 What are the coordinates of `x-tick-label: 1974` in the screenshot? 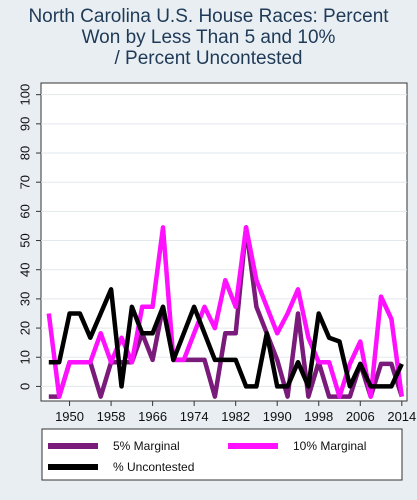 It's located at (194, 416).